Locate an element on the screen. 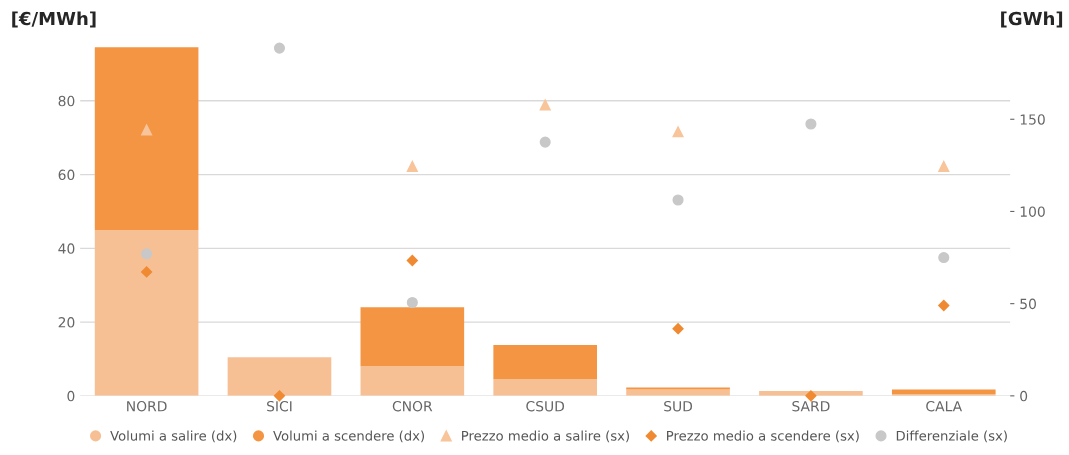  y2-tick-label: 0 is located at coordinates (1024, 396).